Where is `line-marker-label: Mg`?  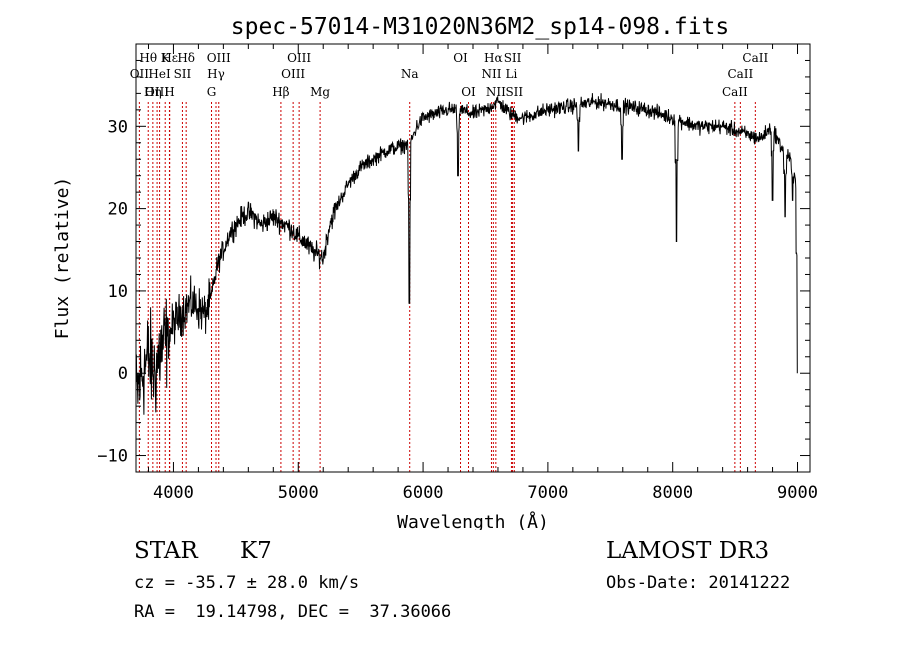
line-marker-label: Mg is located at coordinates (320, 92).